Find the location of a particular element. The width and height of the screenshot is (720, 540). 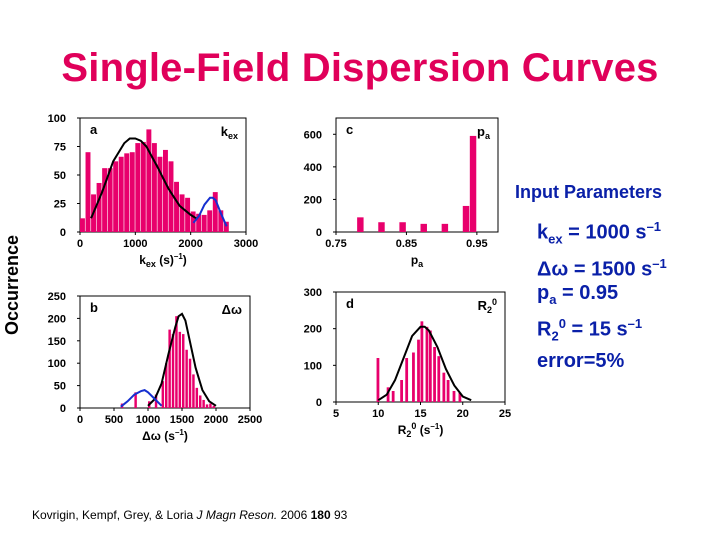

panel-letter: d is located at coordinates (350, 303).